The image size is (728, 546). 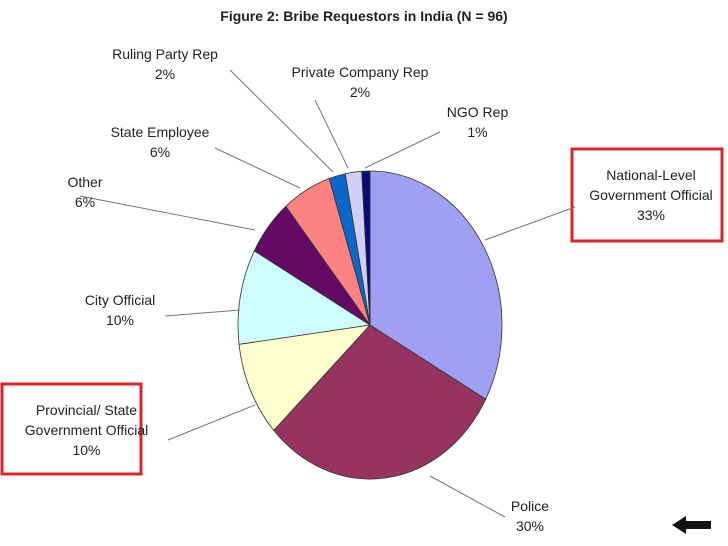 I want to click on category-label: Ruling Party Rep, so click(x=165, y=54).